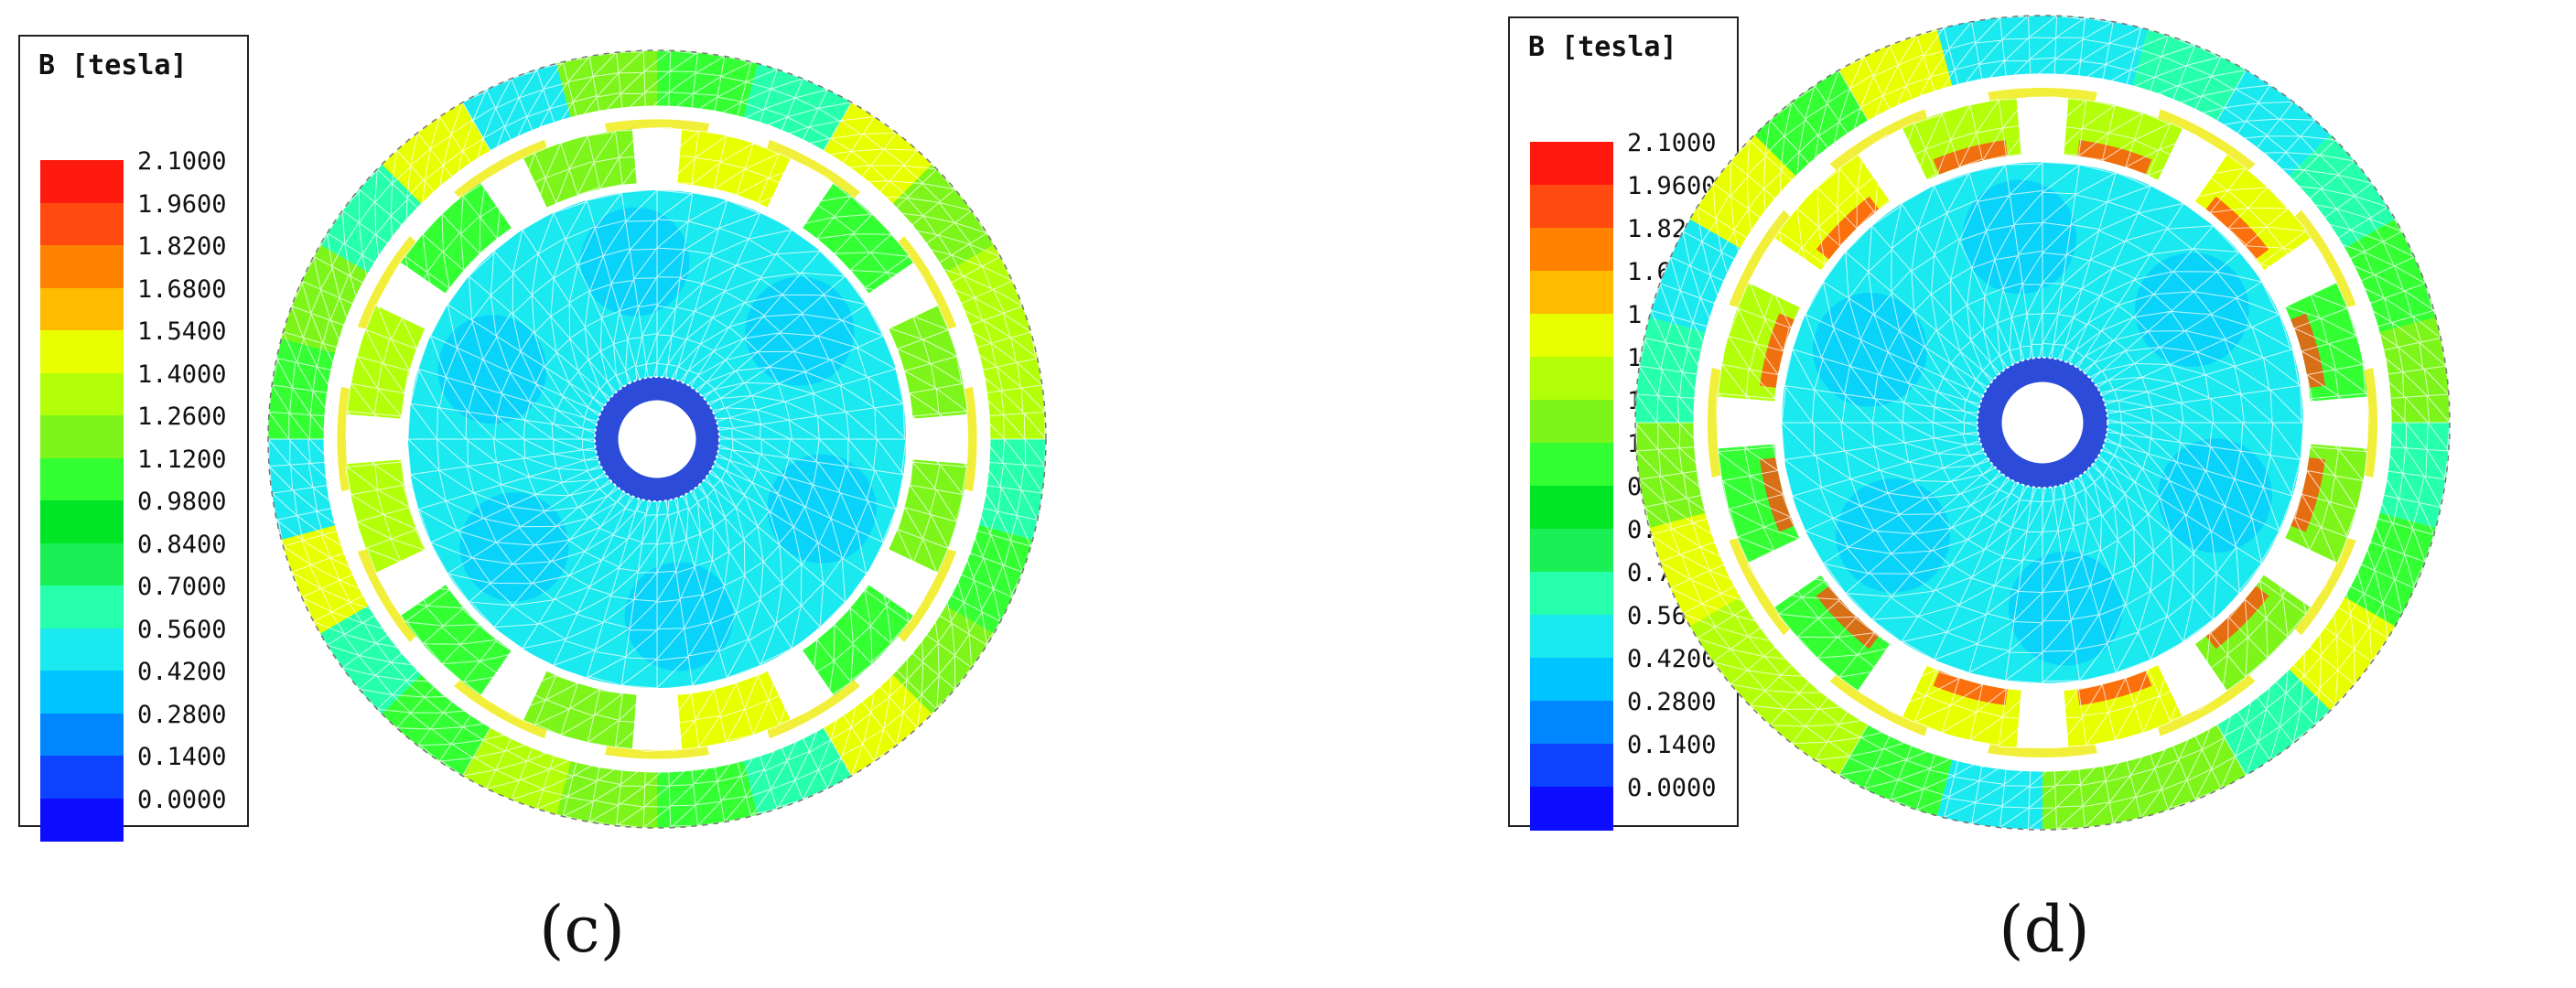 This screenshot has height=988, width=2576. I want to click on legend-value: 1.5400, so click(182, 332).